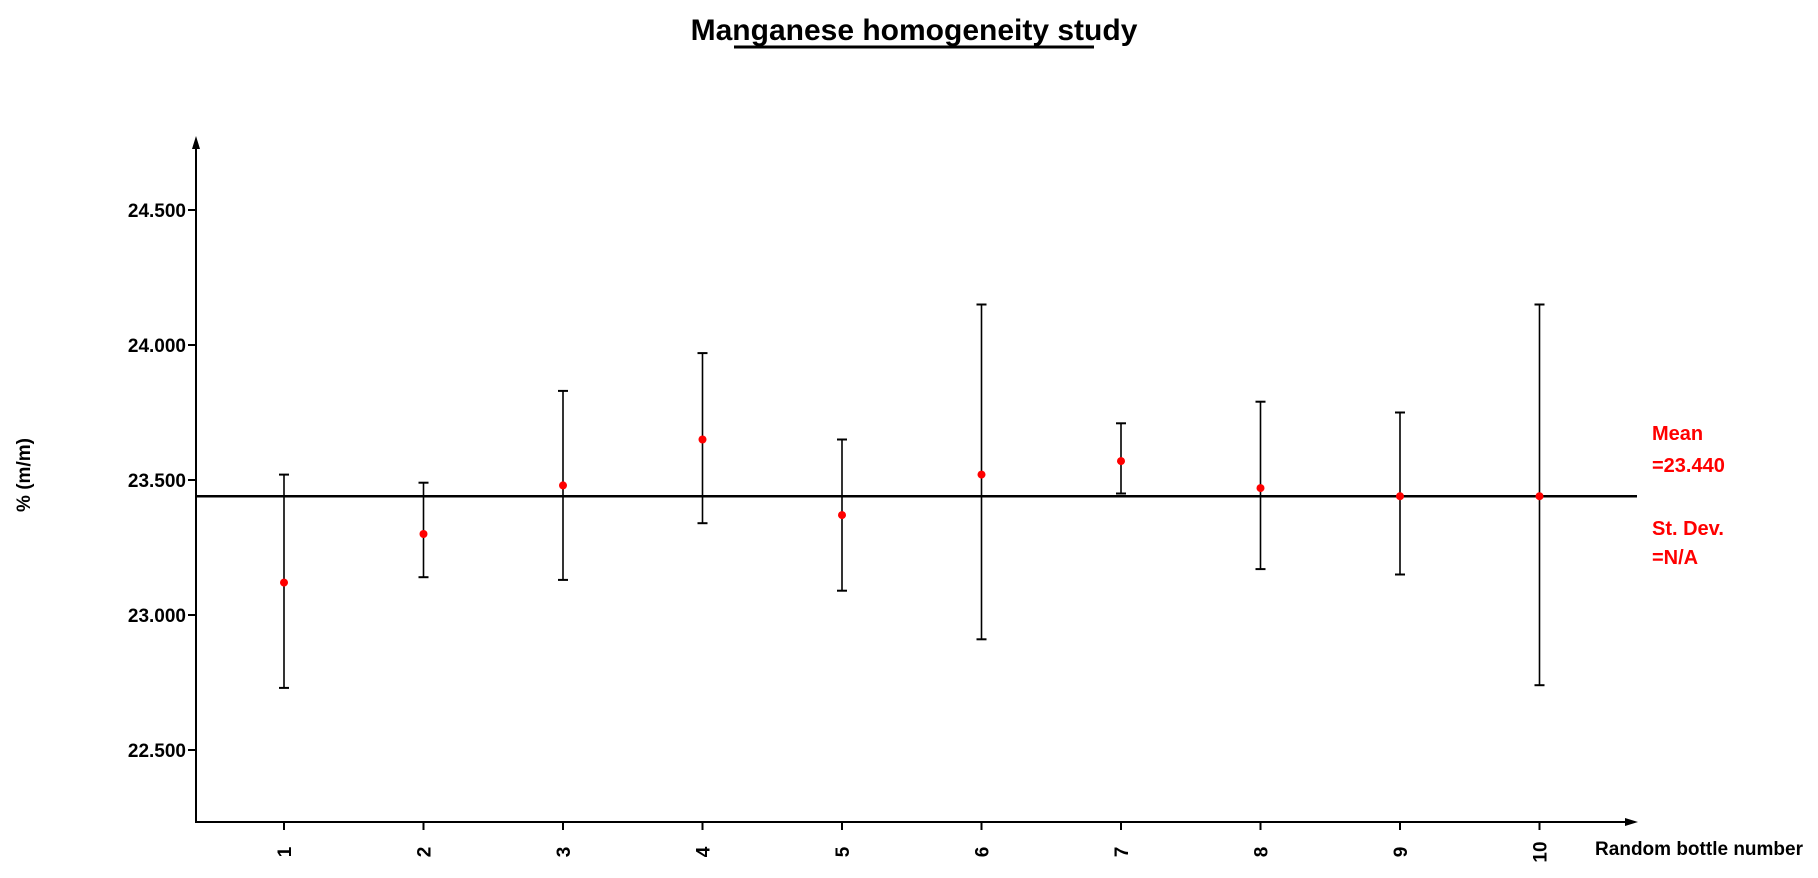 The width and height of the screenshot is (1818, 878). What do you see at coordinates (157, 616) in the screenshot?
I see `y-tick-label: 23.000` at bounding box center [157, 616].